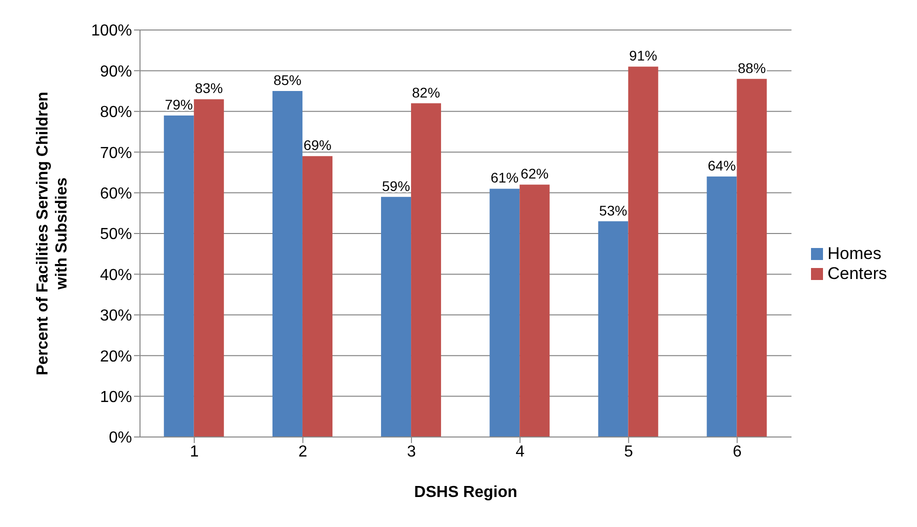 This screenshot has height=527, width=917. Describe the element at coordinates (116, 113) in the screenshot. I see `y-tick-label: 80%` at that location.